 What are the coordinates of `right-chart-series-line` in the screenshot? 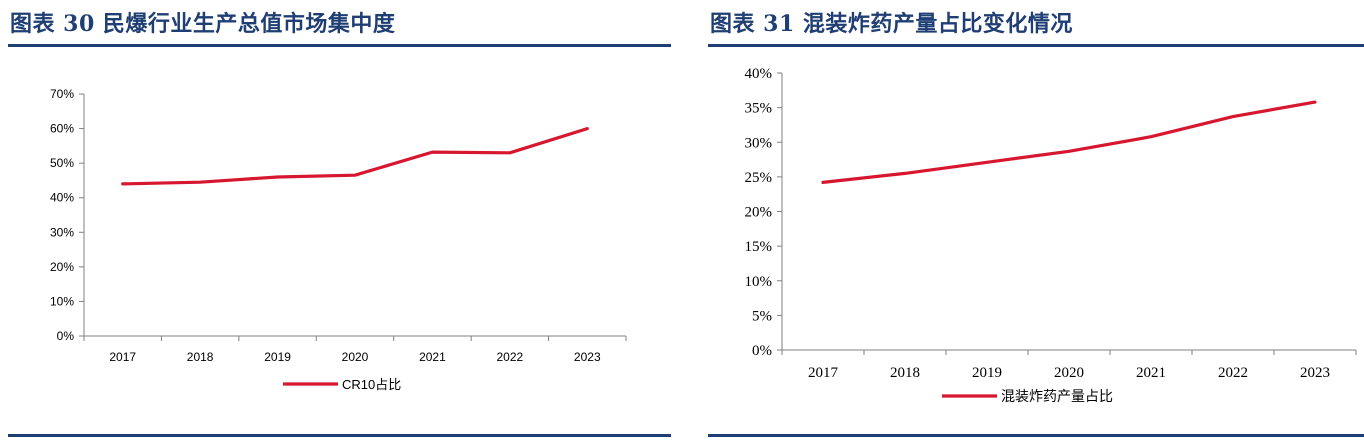 It's located at (1069, 142).